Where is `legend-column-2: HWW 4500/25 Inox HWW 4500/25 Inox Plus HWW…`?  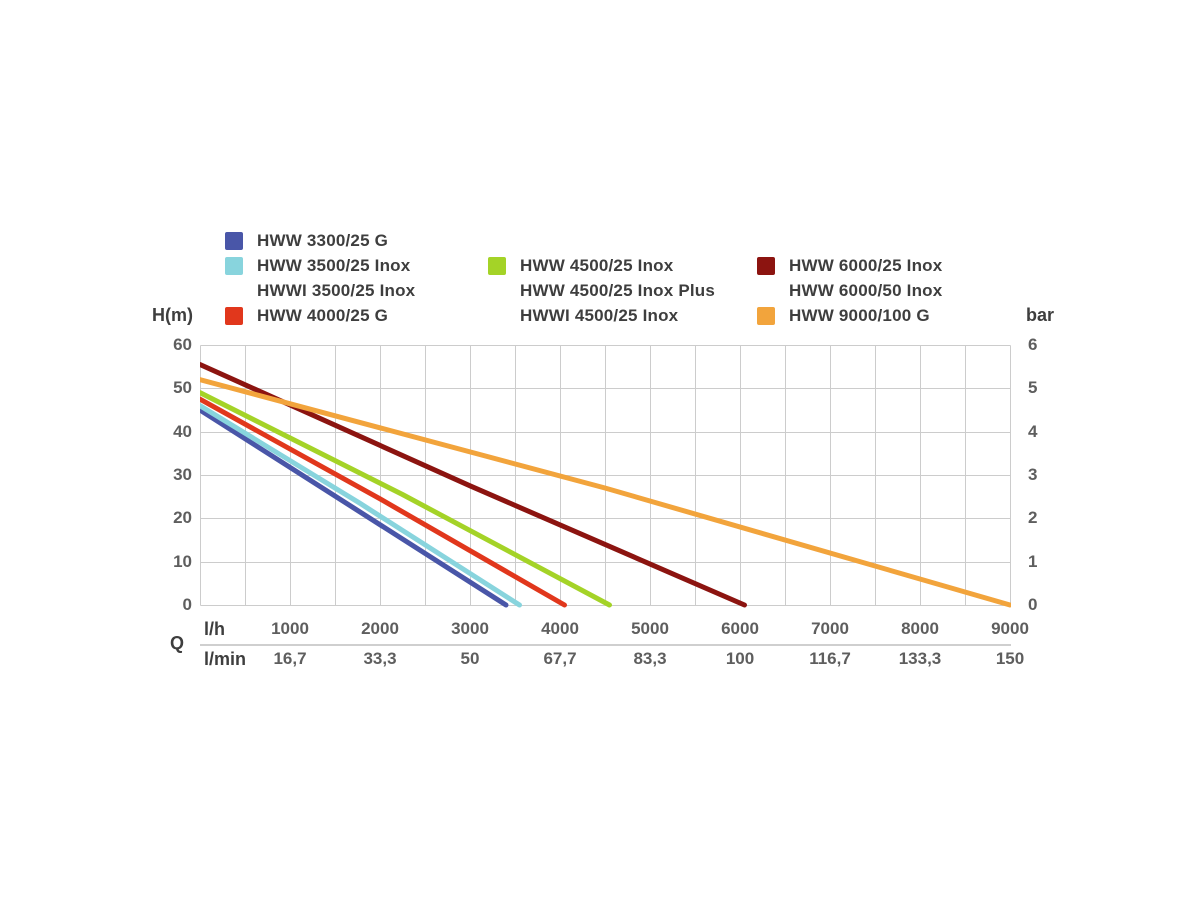 legend-column-2: HWW 4500/25 Inox HWW 4500/25 Inox Plus HWW… is located at coordinates (601, 290).